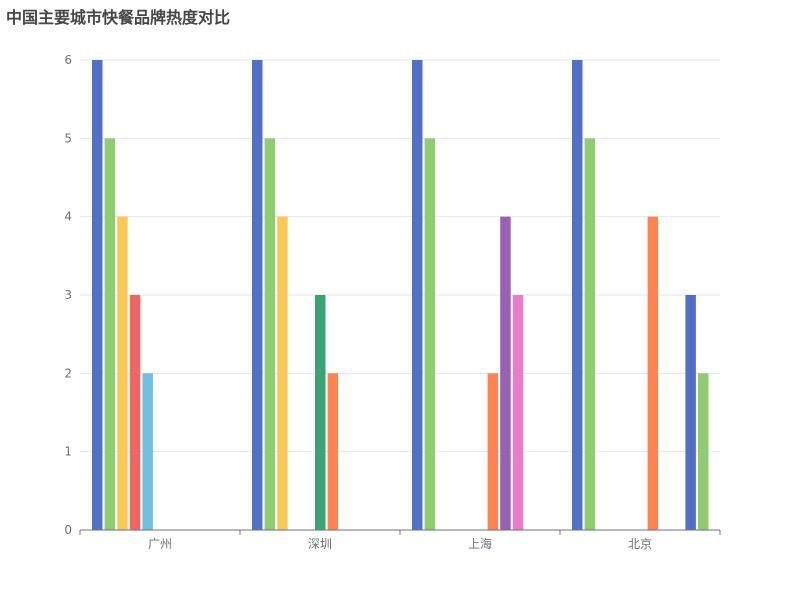  What do you see at coordinates (518, 412) in the screenshot?
I see `bar-上海-8` at bounding box center [518, 412].